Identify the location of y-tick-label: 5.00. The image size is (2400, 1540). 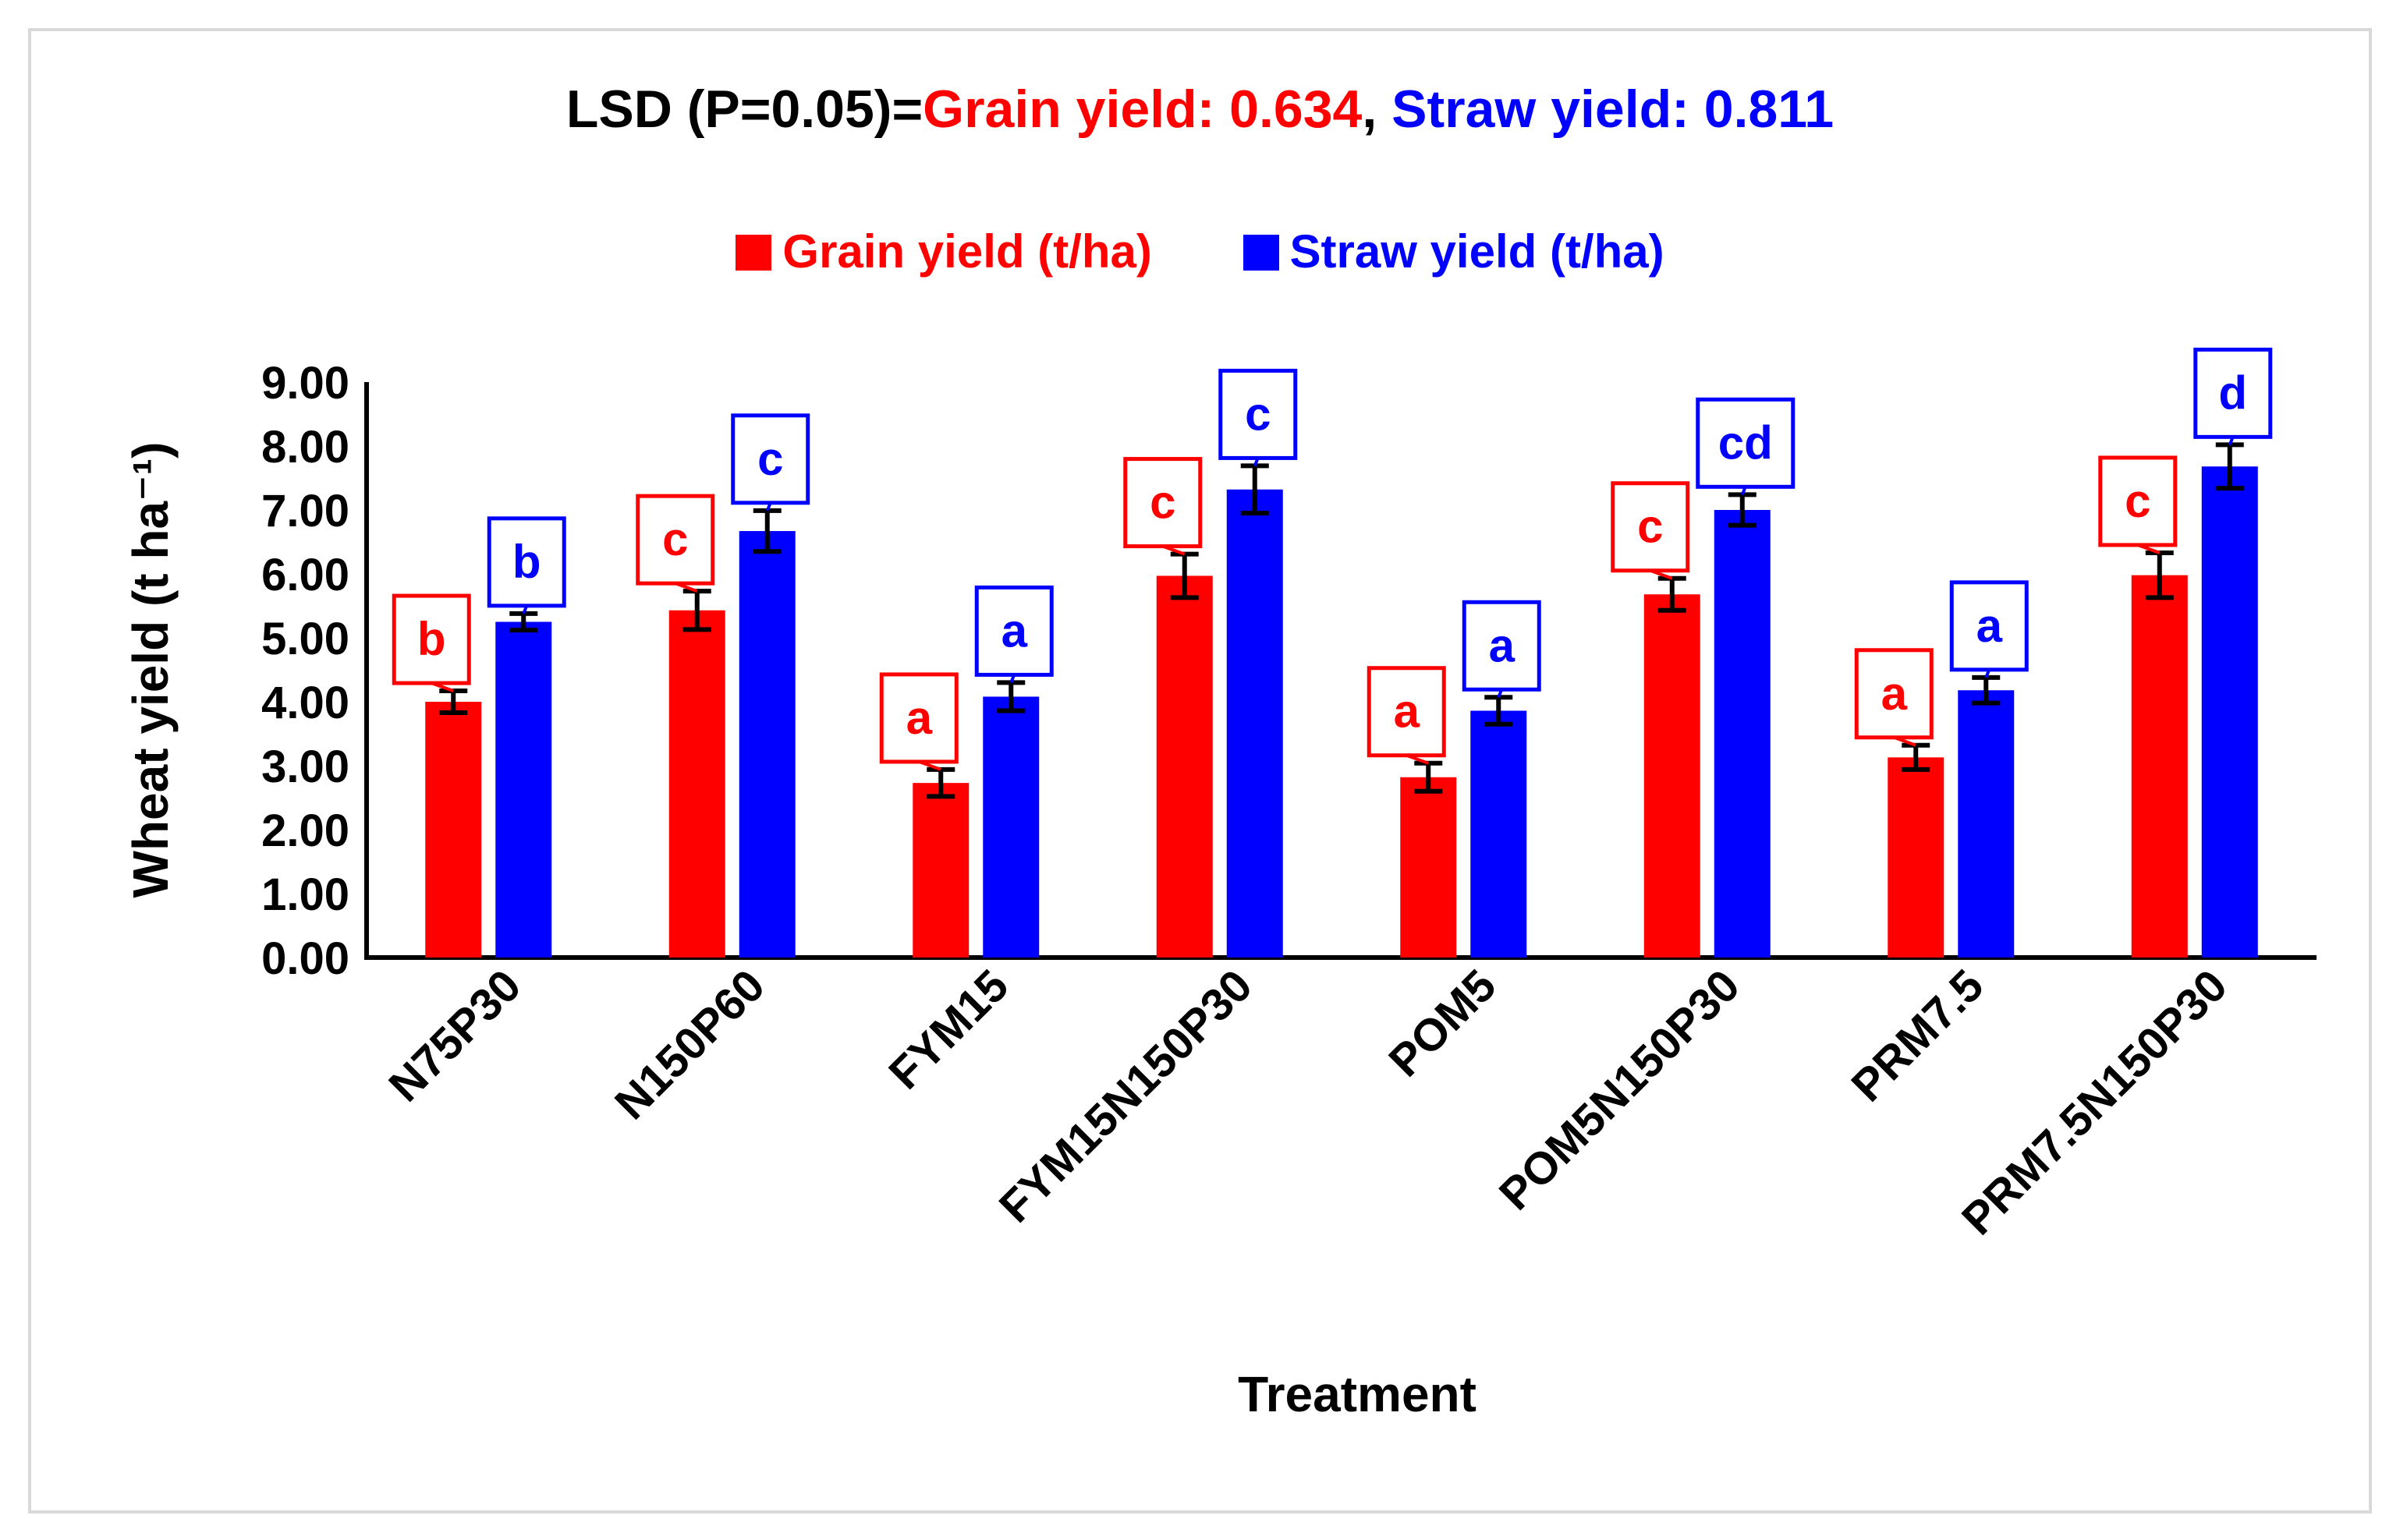
(305, 639).